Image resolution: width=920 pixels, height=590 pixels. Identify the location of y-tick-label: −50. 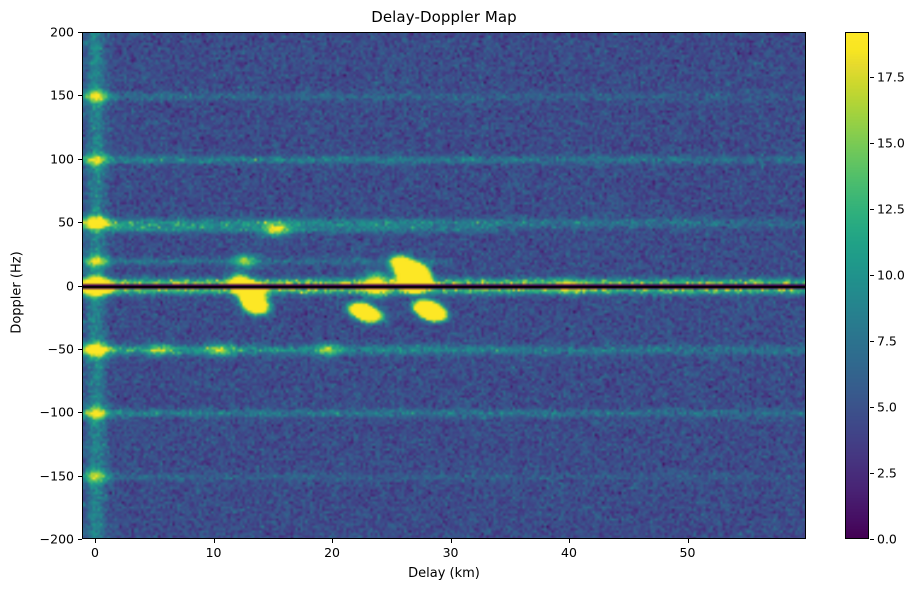
(60, 349).